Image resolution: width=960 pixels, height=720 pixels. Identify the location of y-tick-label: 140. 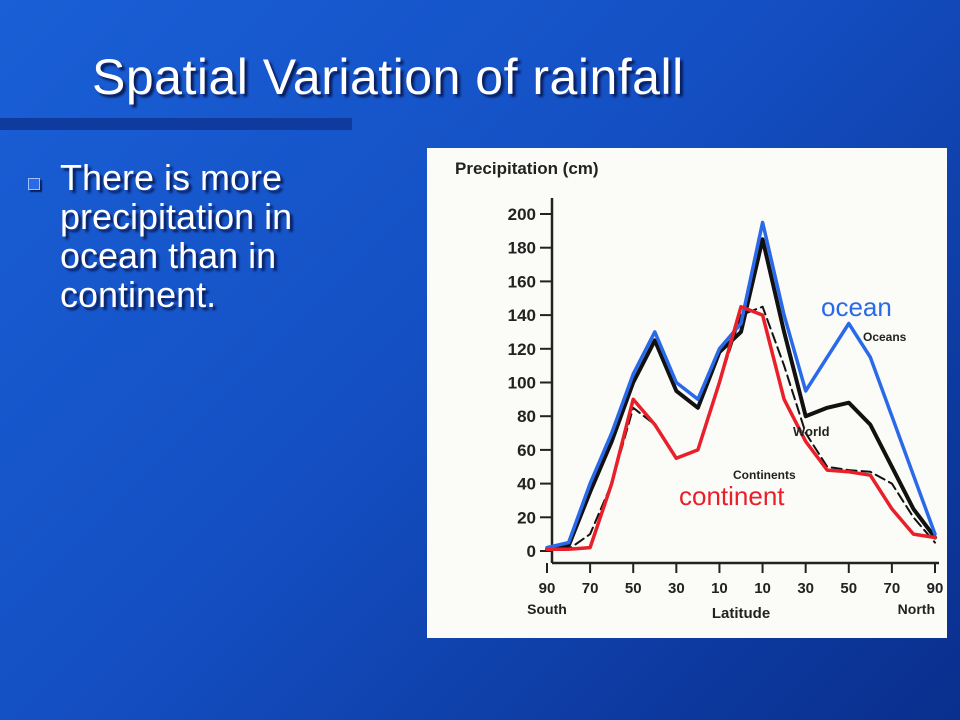
(522, 315).